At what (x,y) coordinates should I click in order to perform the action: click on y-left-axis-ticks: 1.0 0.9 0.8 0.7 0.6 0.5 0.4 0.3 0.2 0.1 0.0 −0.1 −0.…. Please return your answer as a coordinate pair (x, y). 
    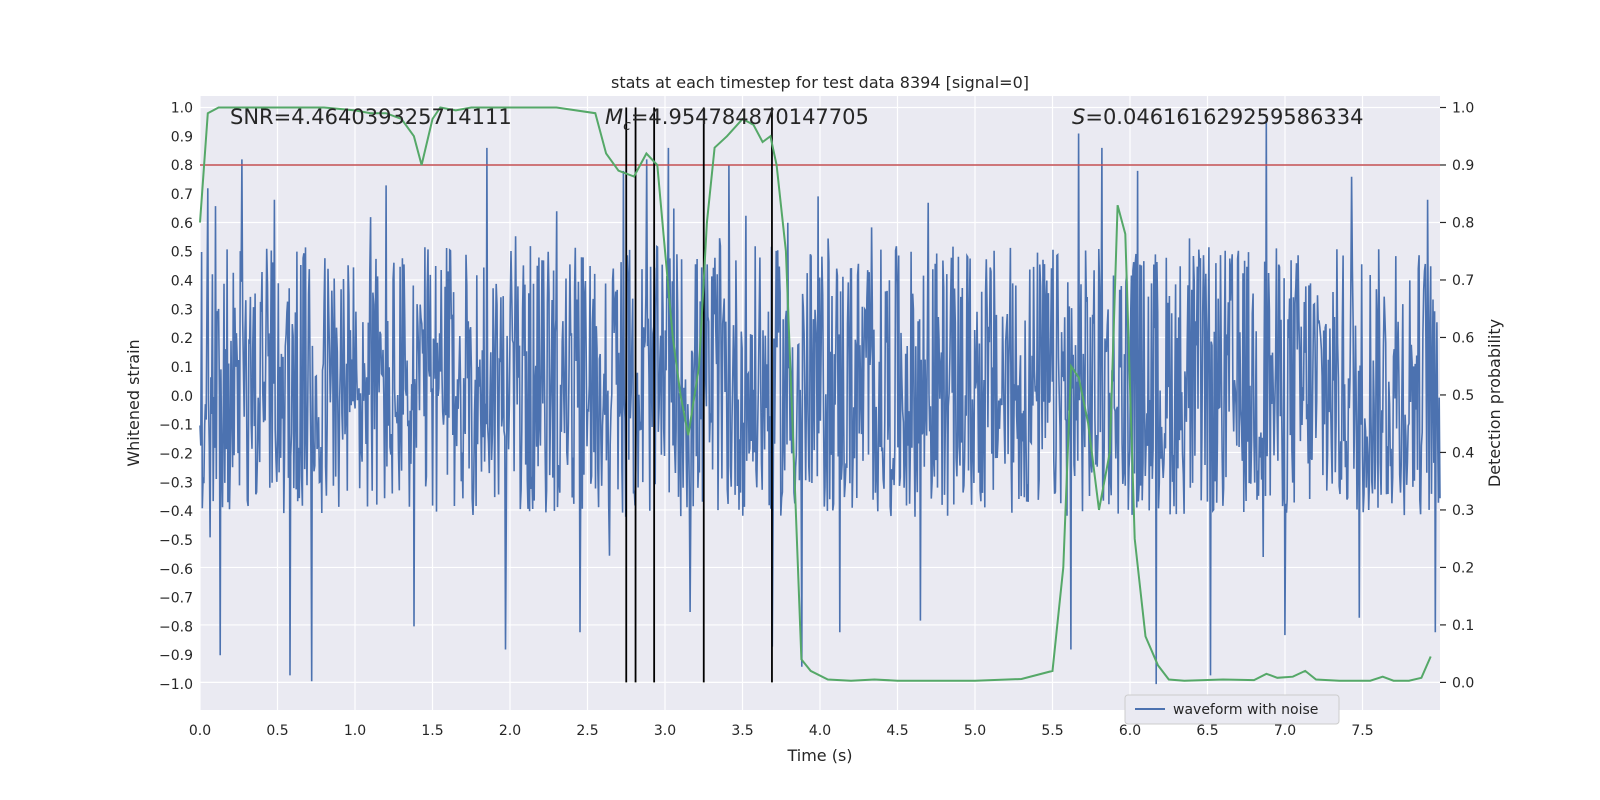
    Looking at the image, I should click on (176, 397).